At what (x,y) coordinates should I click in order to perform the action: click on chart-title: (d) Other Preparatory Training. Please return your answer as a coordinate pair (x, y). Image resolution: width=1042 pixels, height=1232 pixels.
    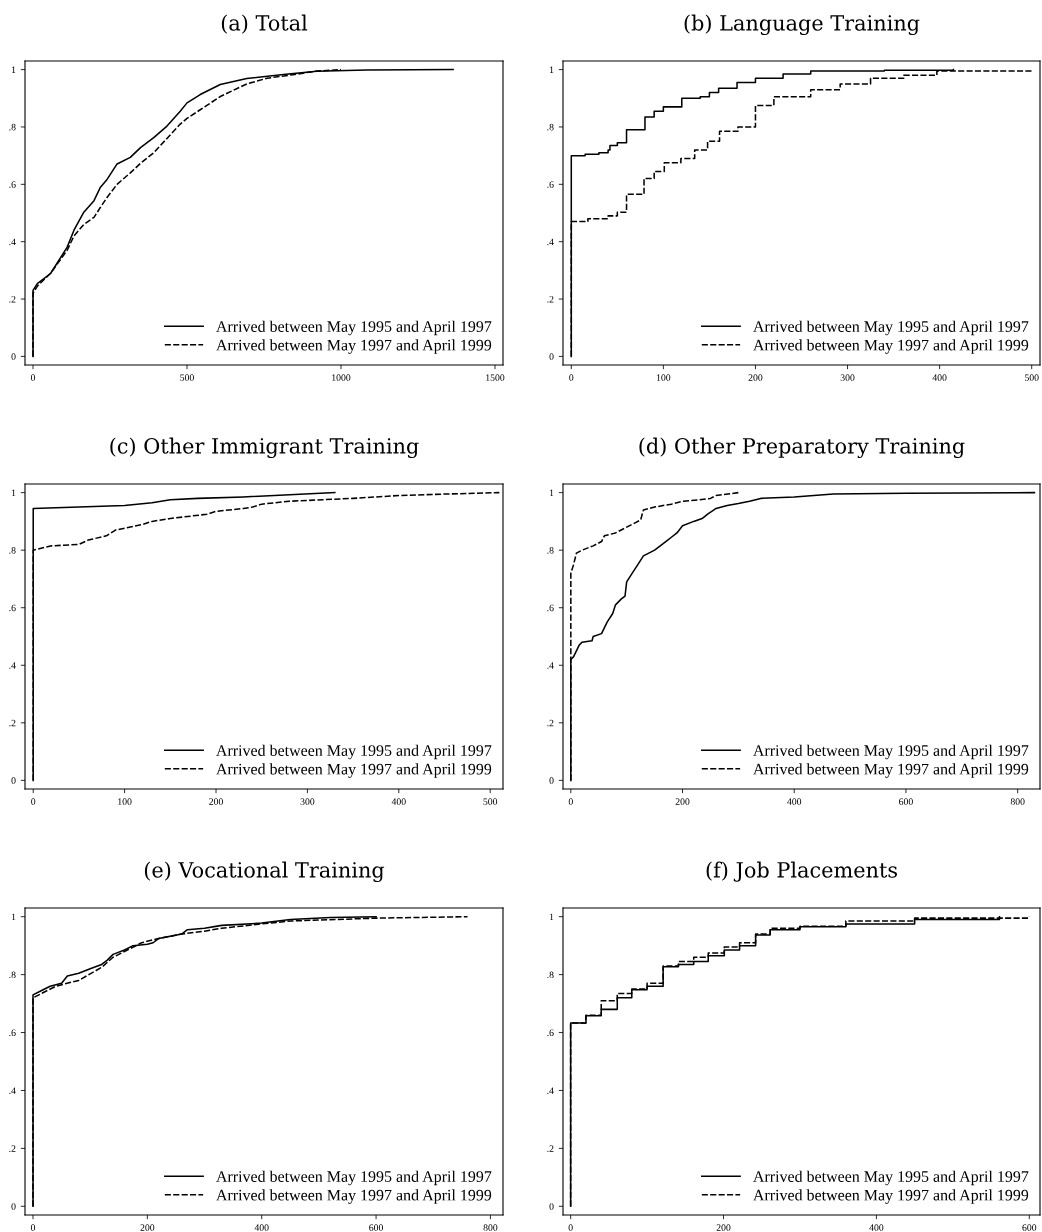
    Looking at the image, I should click on (802, 448).